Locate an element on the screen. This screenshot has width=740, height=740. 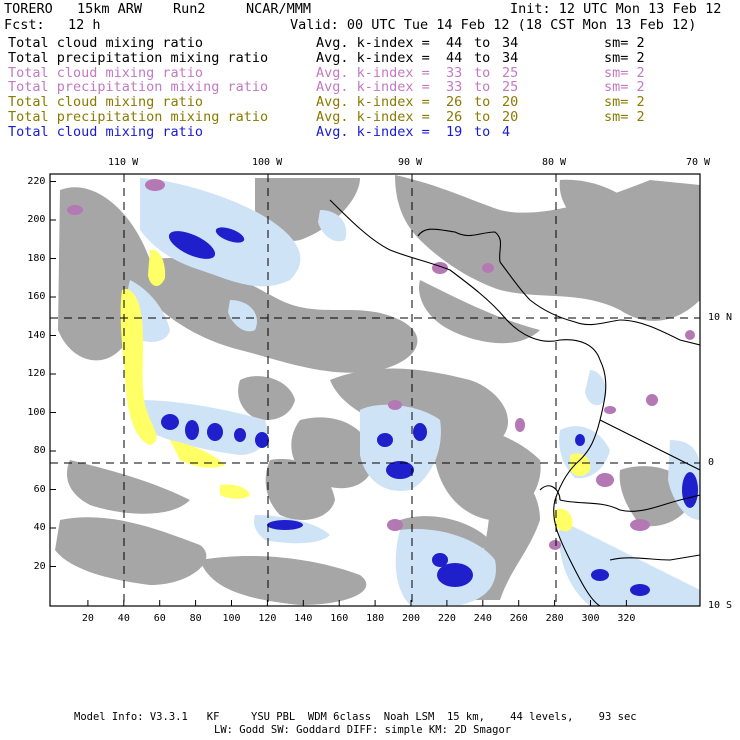
y-tick-label: 60 is located at coordinates (39, 489).